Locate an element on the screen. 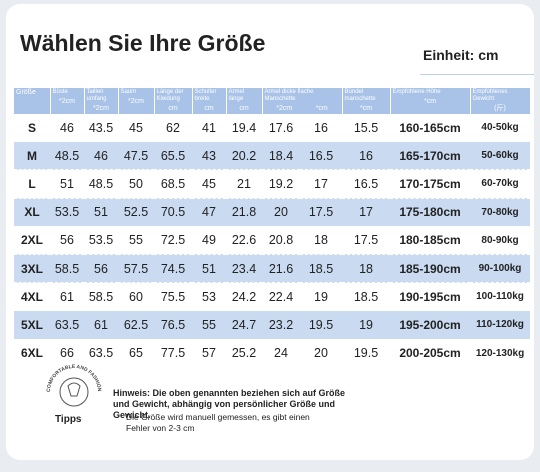 This screenshot has width=540, height=472. value-cell: 76.5 is located at coordinates (173, 325).